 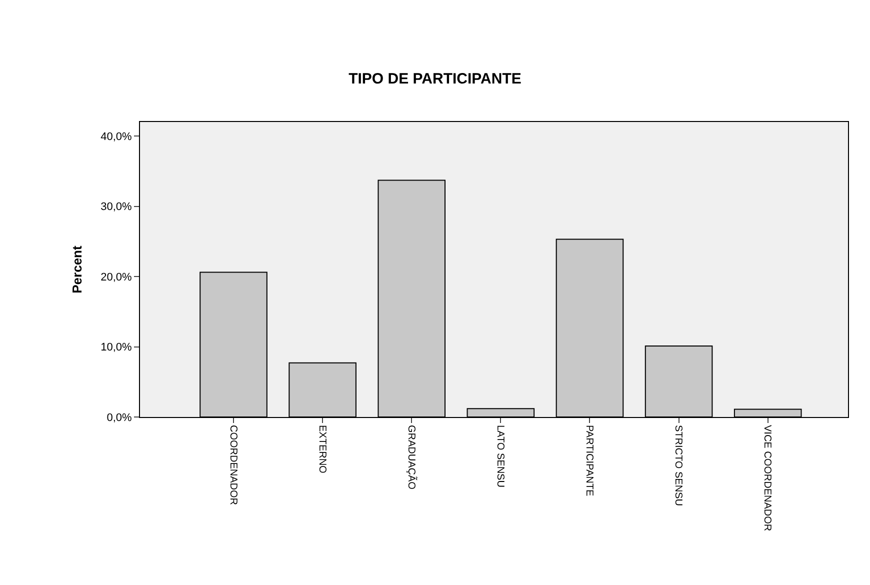 I want to click on y-tick-label: 30,0%, so click(x=116, y=207).